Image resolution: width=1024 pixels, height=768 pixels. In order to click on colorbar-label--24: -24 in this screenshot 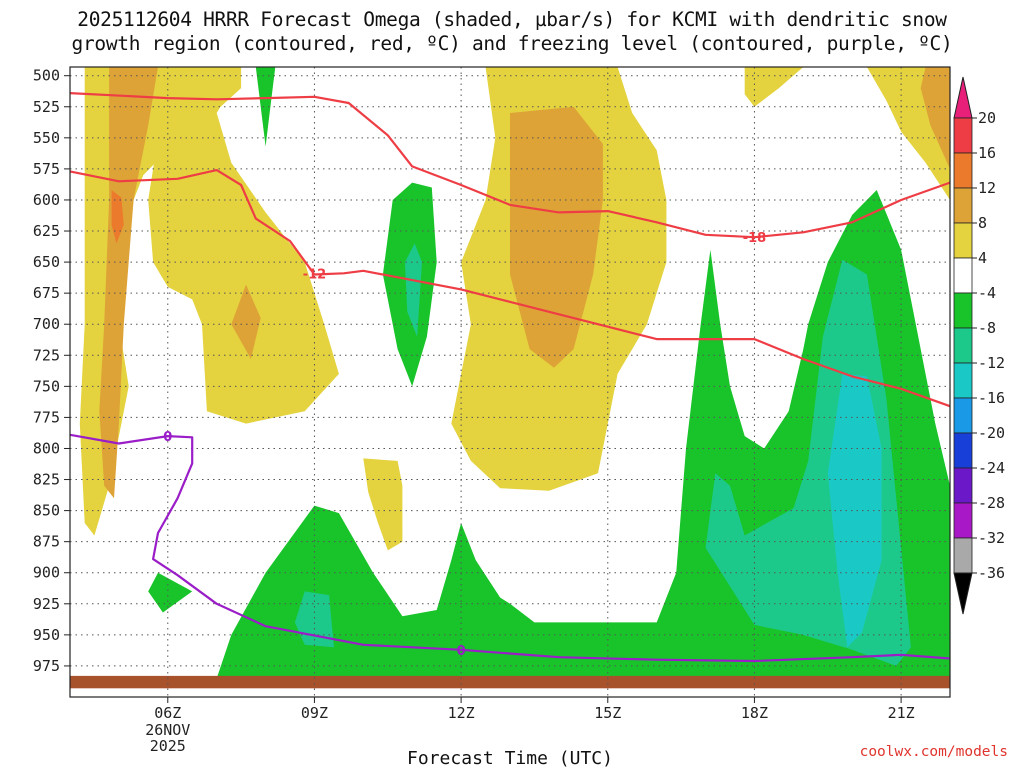, I will do `click(991, 468)`.